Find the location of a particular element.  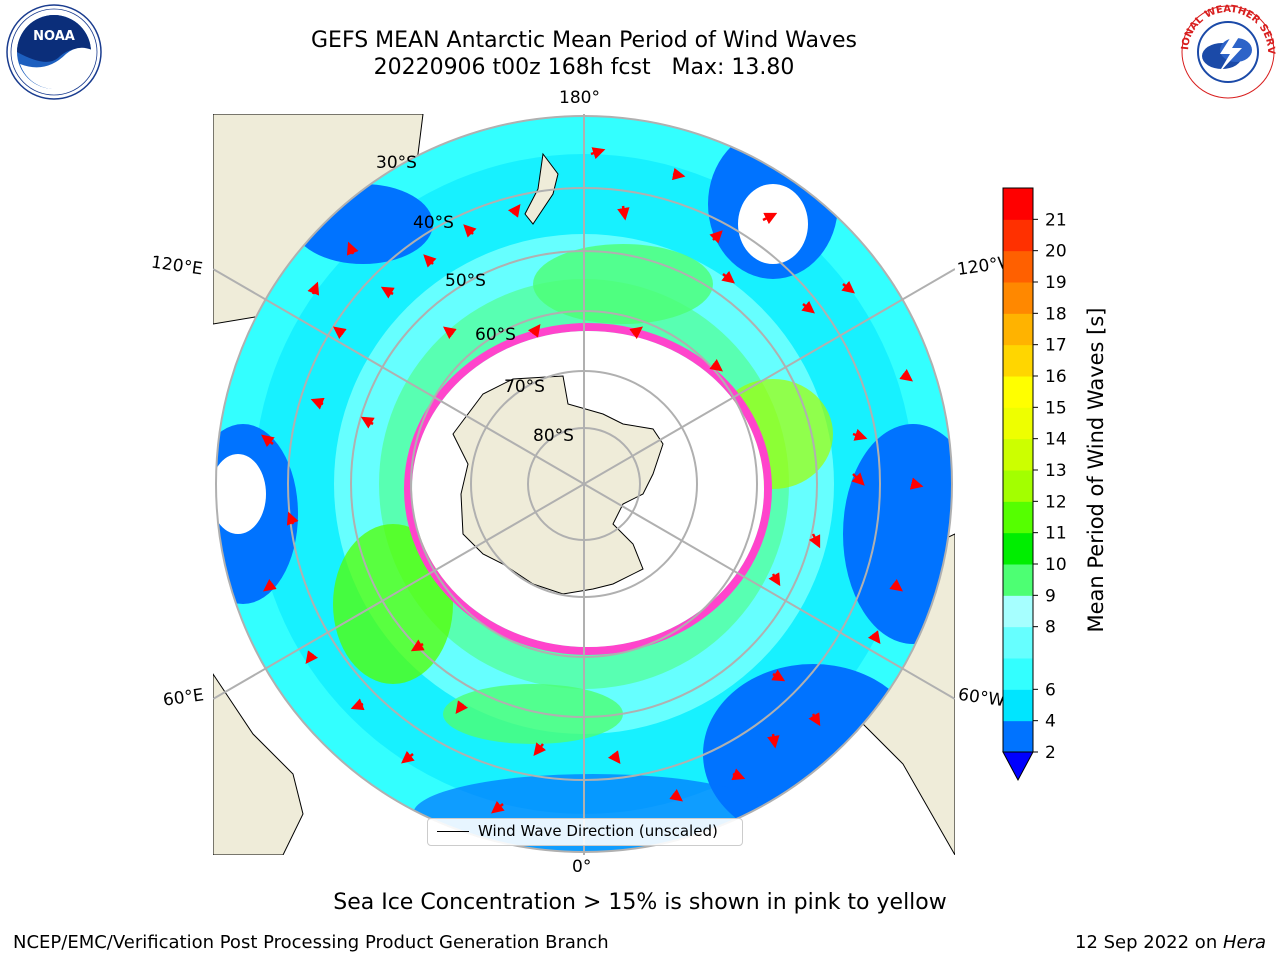

footer-date: 12 Sep 2022 on Hera is located at coordinates (1148, 942).